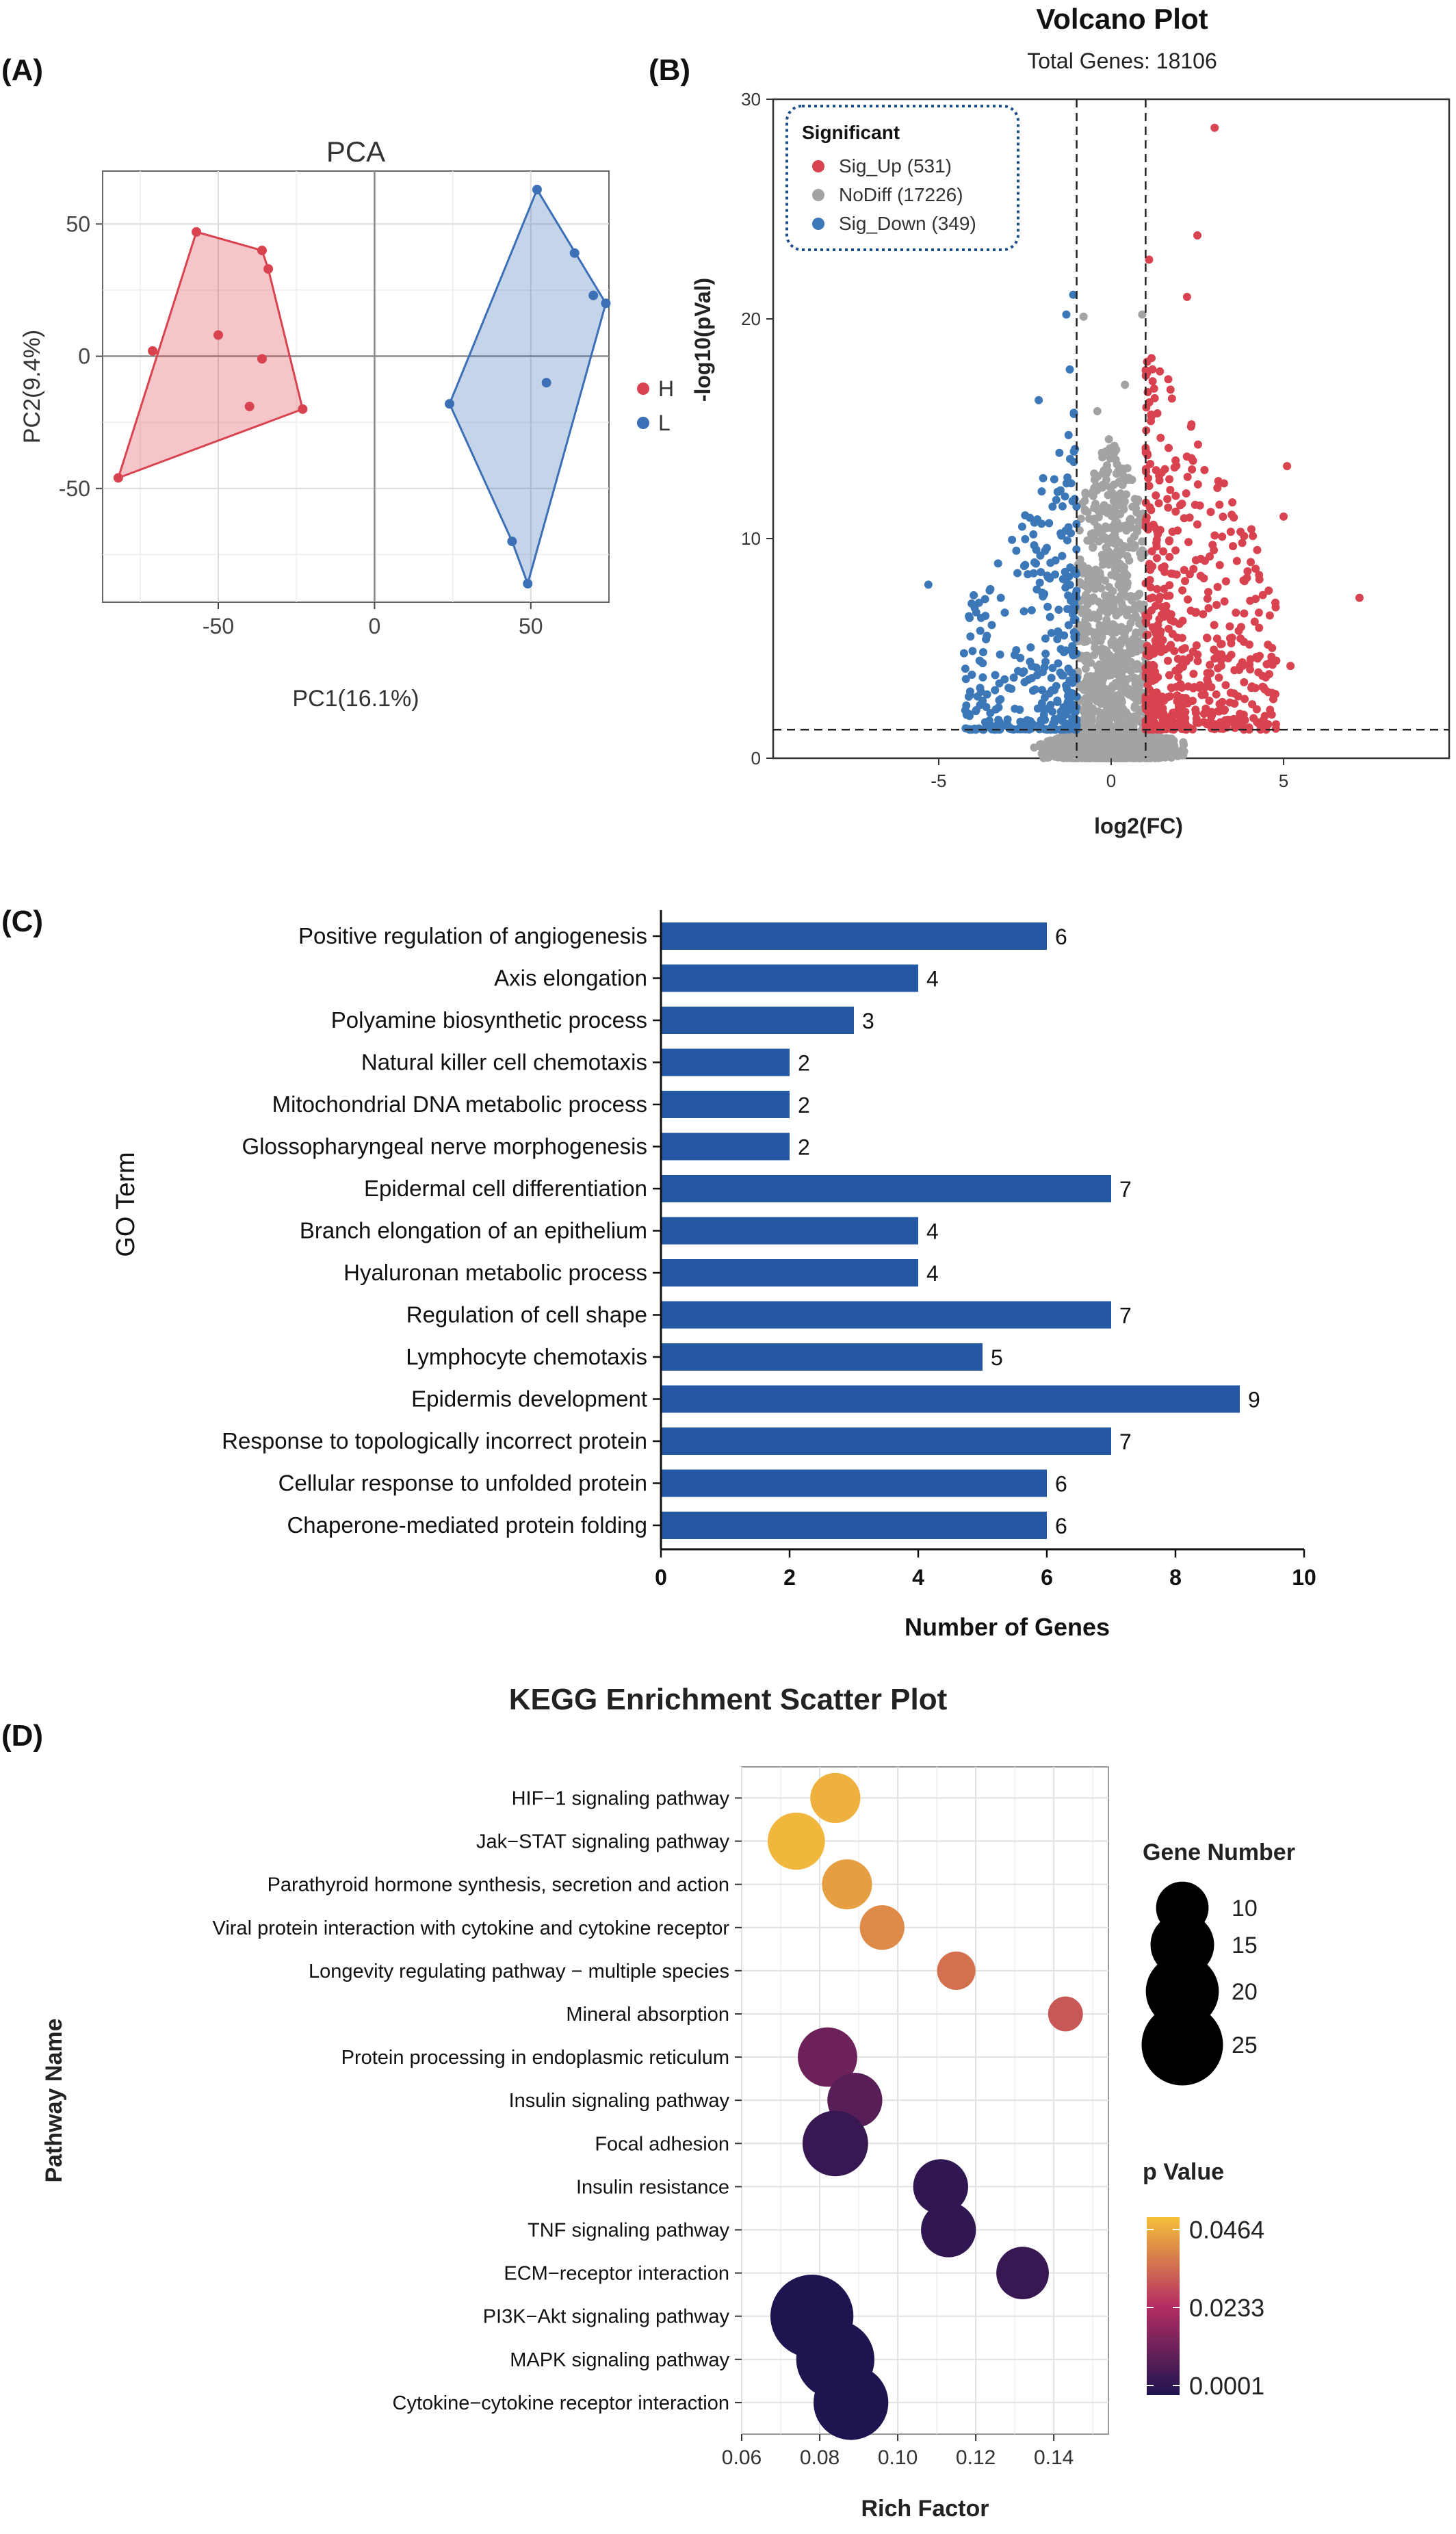 The width and height of the screenshot is (1456, 2534). Describe the element at coordinates (54, 2101) in the screenshot. I see `kegg-ylabel: Pathway Name` at that location.